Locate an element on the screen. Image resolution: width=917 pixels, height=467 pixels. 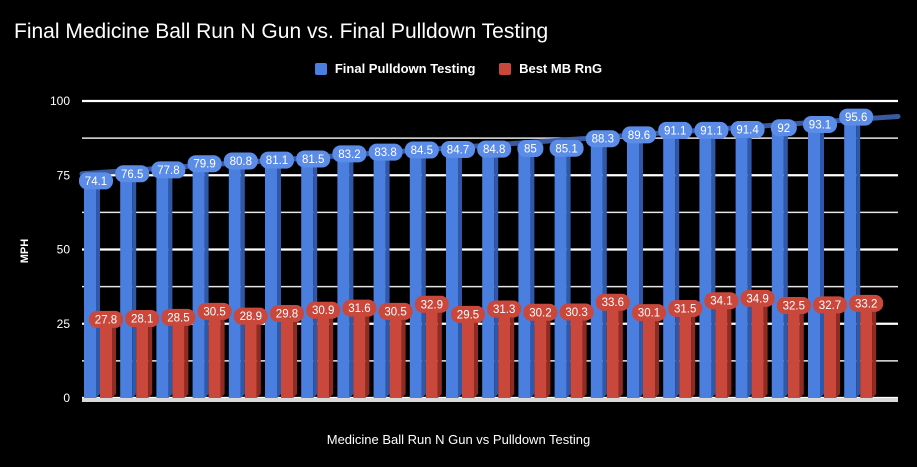
legend-label-mb-rng: Best MB RnG is located at coordinates (561, 68).